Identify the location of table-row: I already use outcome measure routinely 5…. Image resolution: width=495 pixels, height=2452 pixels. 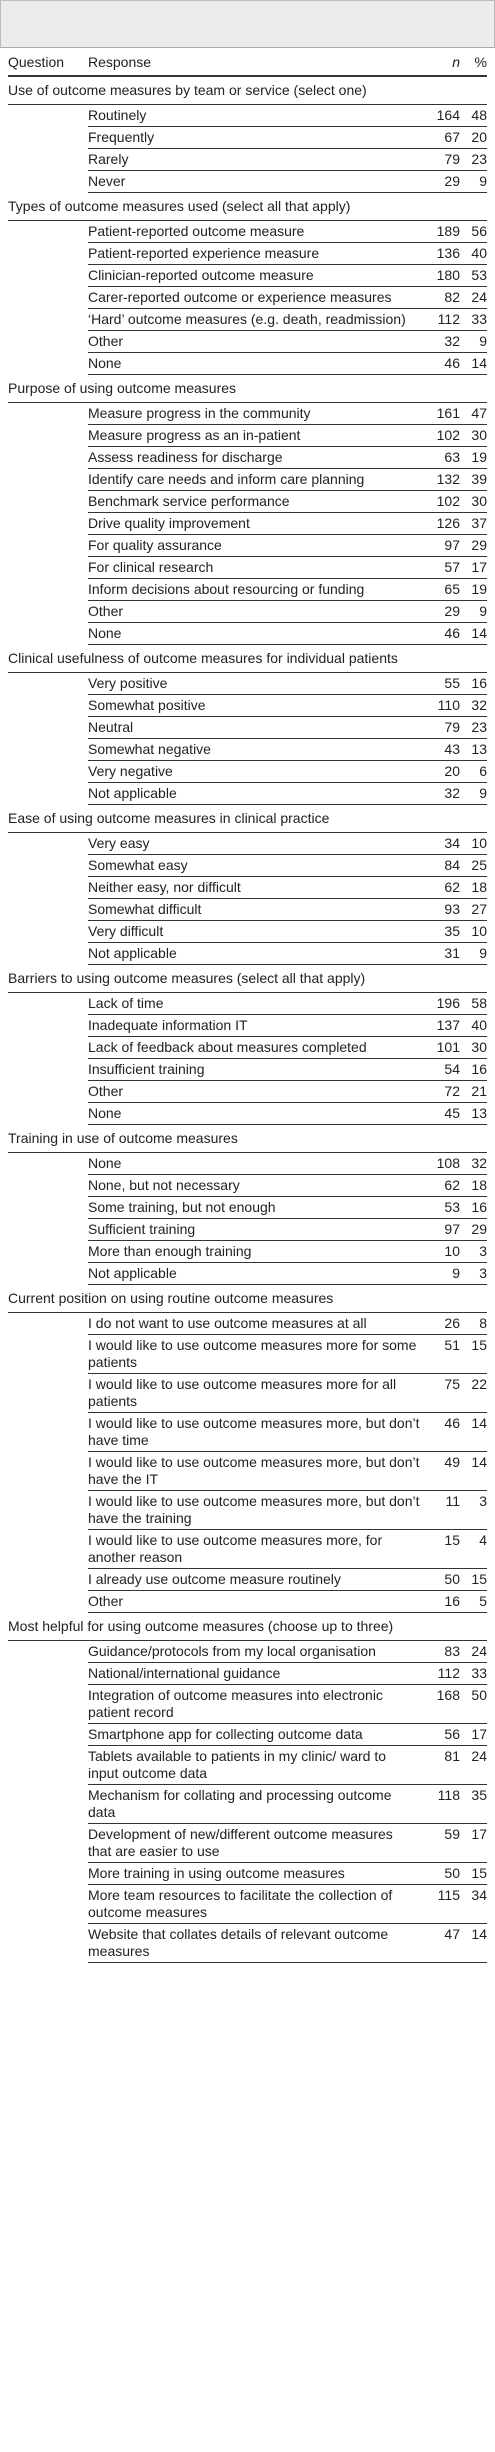
(247, 1579).